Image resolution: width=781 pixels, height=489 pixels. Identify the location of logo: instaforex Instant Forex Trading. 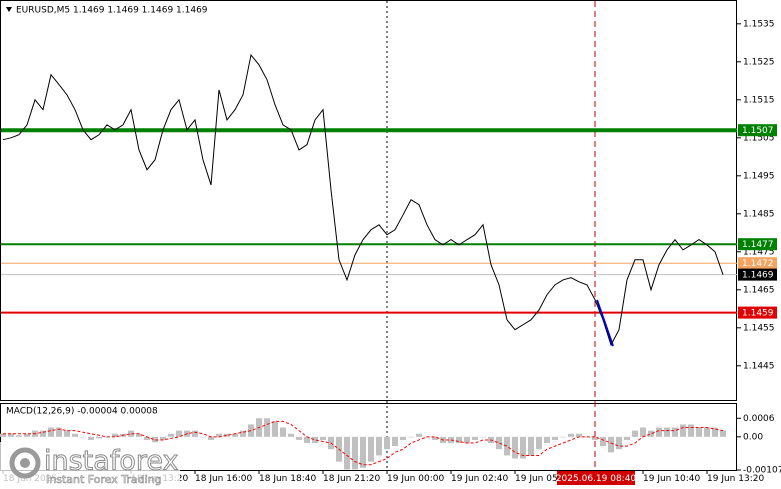
(90, 465).